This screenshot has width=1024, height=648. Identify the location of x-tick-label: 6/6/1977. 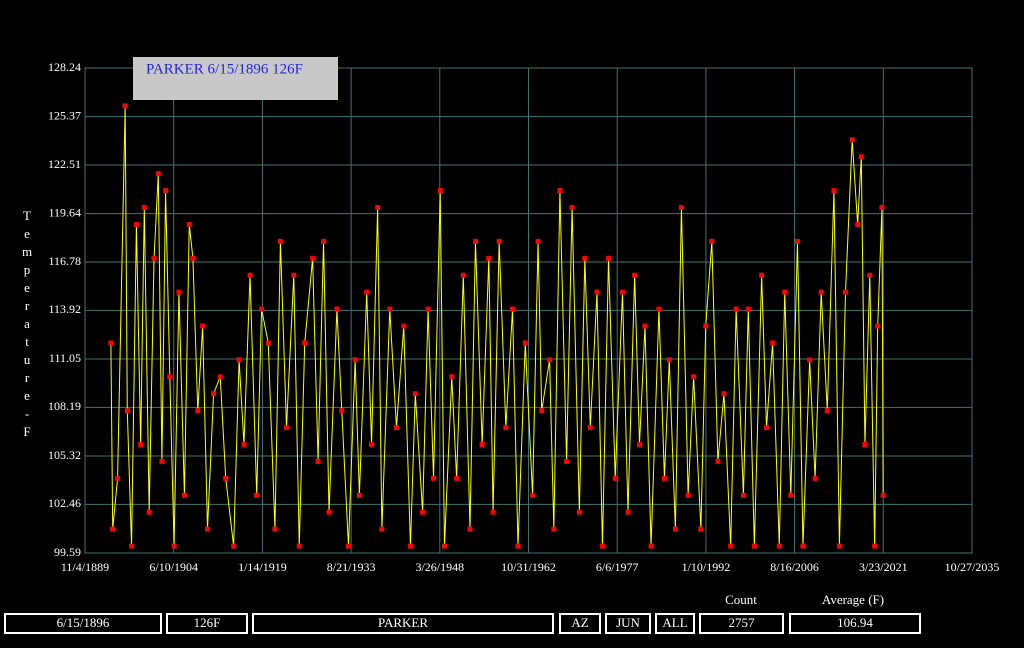
(617, 567).